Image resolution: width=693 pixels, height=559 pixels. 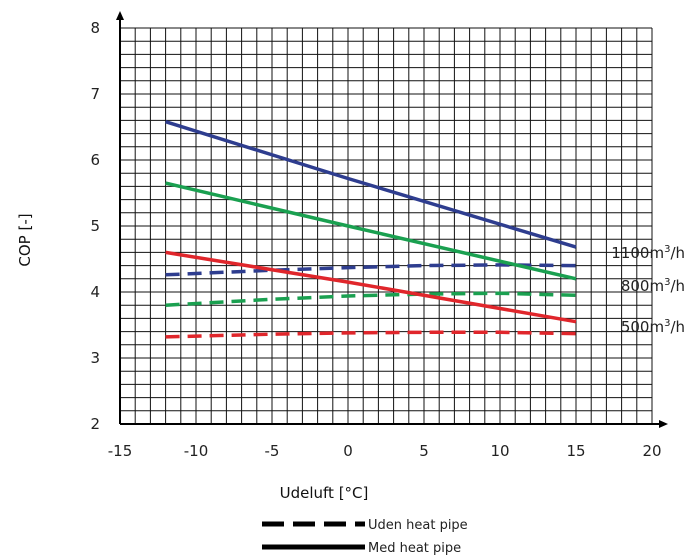 What do you see at coordinates (575, 451) in the screenshot?
I see `x-tick-label: 15` at bounding box center [575, 451].